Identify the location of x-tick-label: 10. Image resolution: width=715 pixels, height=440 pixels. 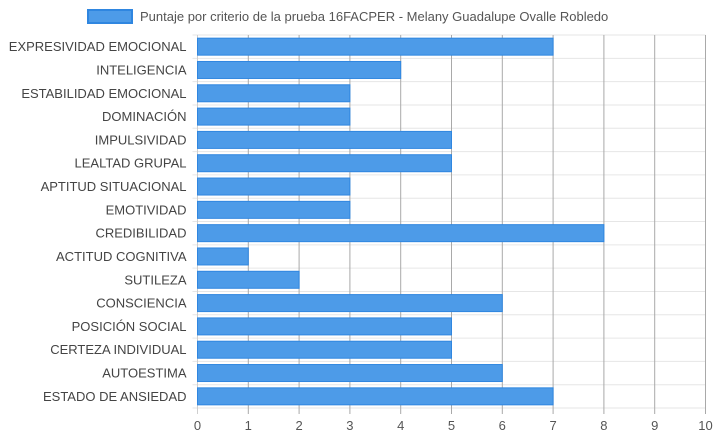
(705, 425).